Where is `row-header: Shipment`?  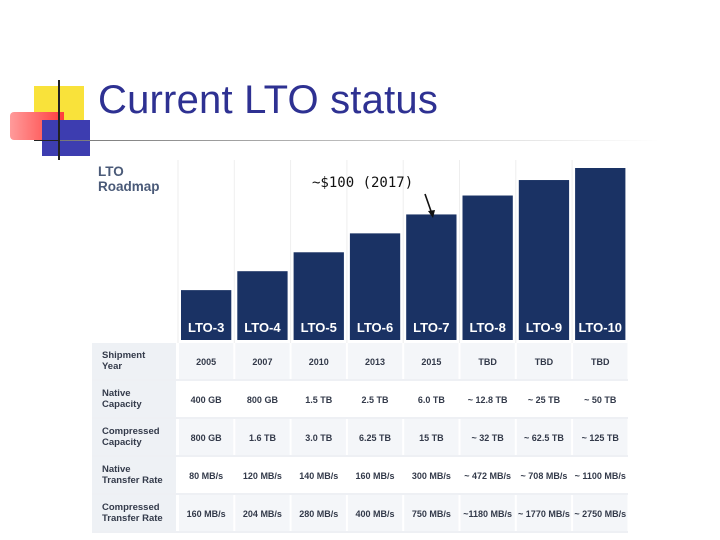
row-header: Shipment is located at coordinates (124, 355).